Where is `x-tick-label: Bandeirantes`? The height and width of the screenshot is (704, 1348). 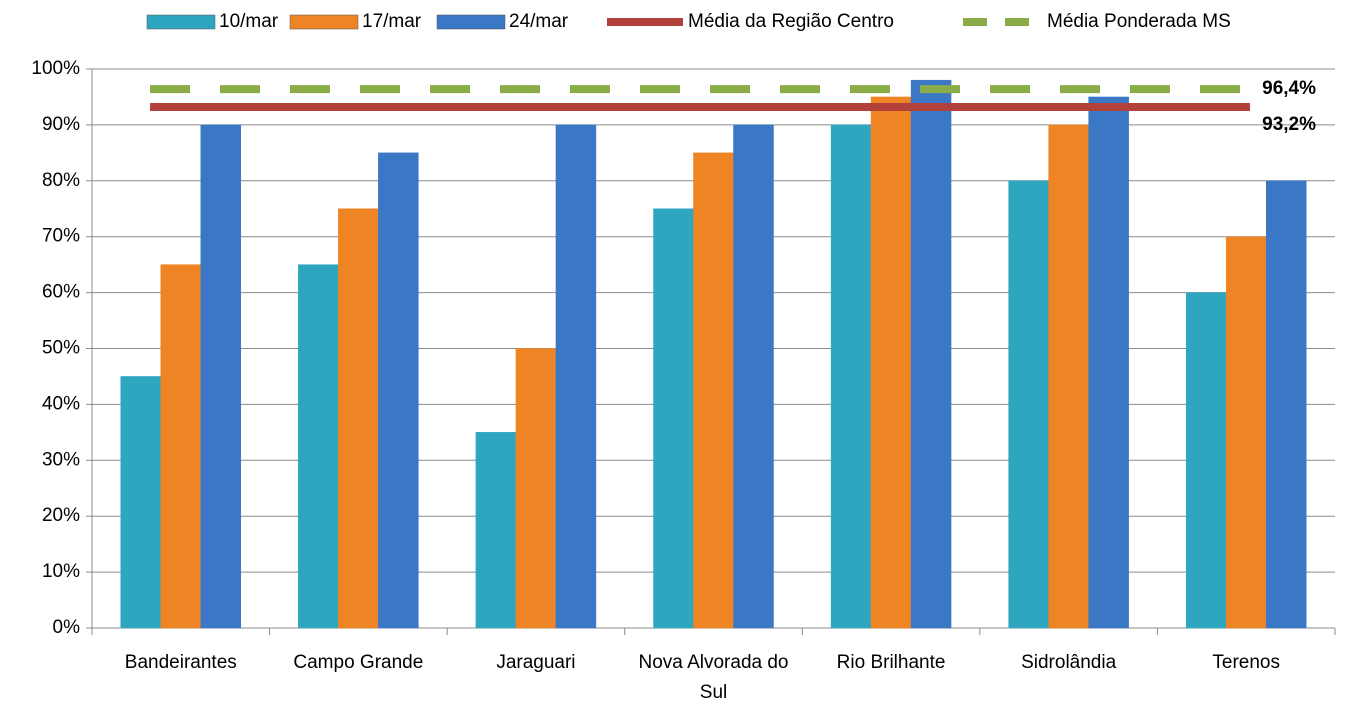
x-tick-label: Bandeirantes is located at coordinates (180, 662).